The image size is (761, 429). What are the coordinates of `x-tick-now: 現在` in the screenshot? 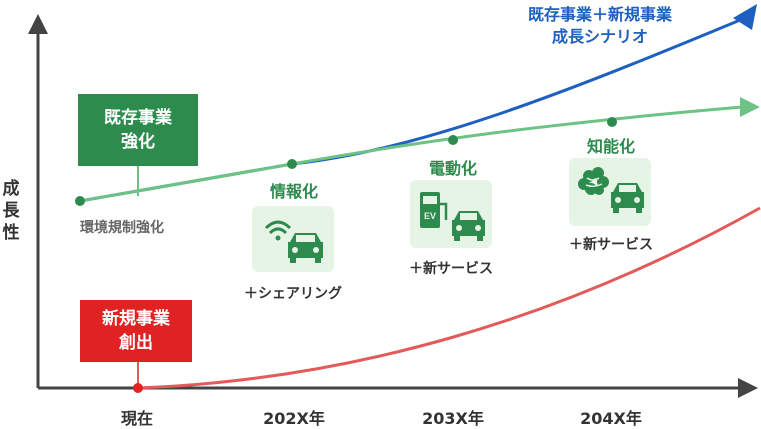 It's located at (137, 418).